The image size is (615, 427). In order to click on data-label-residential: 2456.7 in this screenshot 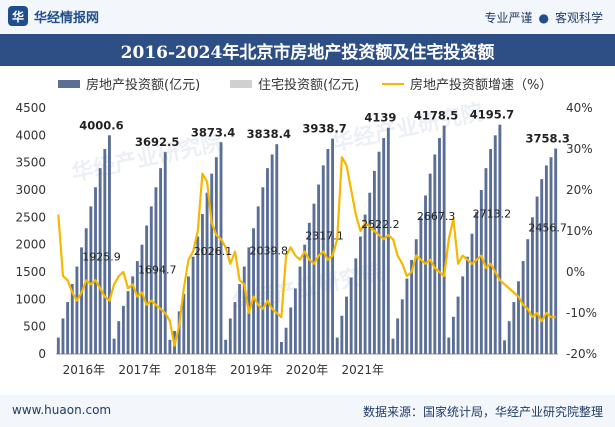, I will do `click(547, 228)`.